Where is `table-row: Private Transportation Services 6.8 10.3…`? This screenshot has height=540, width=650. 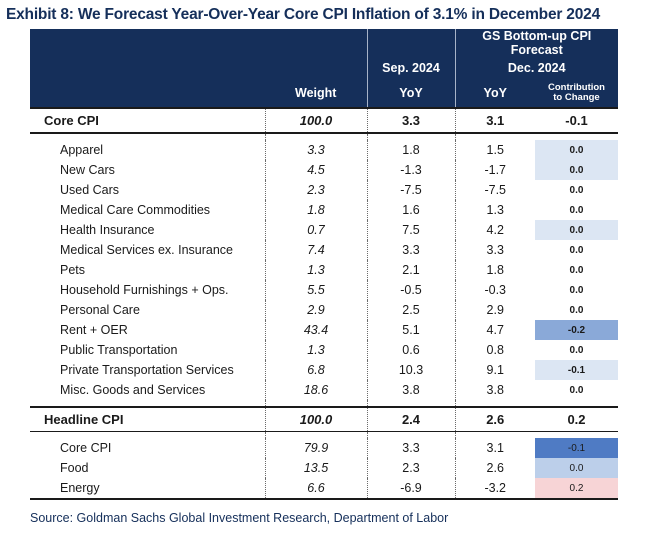
table-row: Private Transportation Services 6.8 10.3… is located at coordinates (324, 370).